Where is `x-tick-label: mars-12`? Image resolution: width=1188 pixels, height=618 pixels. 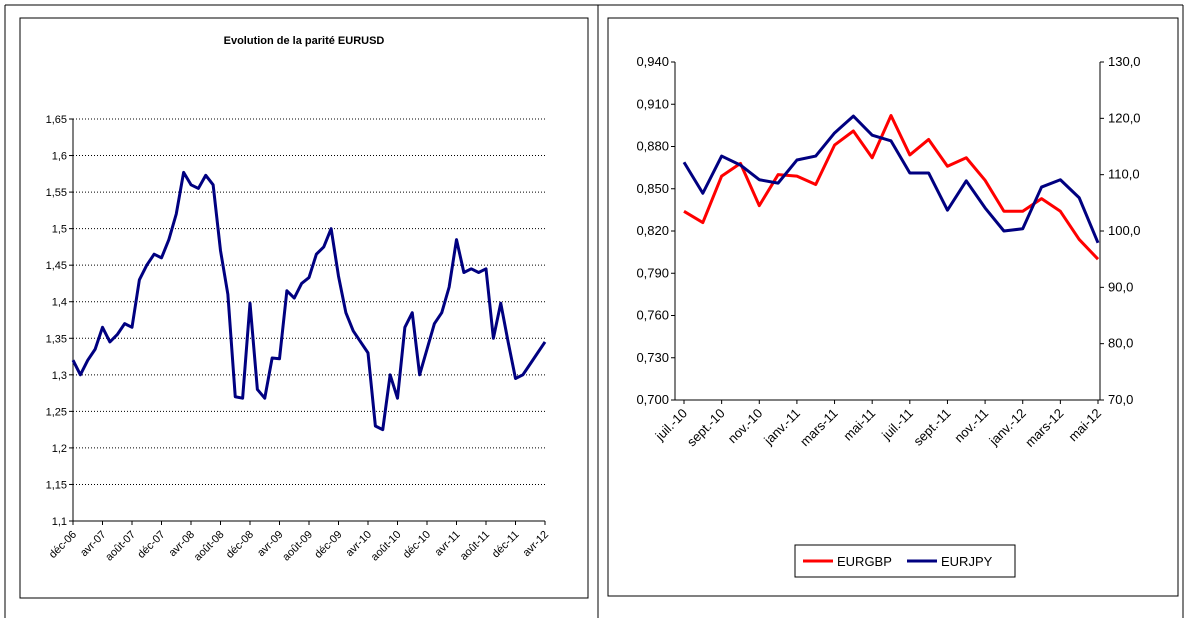 x-tick-label: mars-12 is located at coordinates (1044, 428).